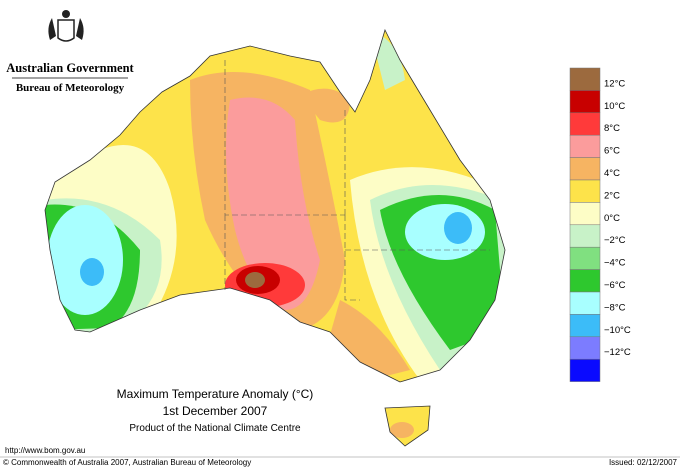  What do you see at coordinates (614, 106) in the screenshot?
I see `legend-label: 10°C` at bounding box center [614, 106].